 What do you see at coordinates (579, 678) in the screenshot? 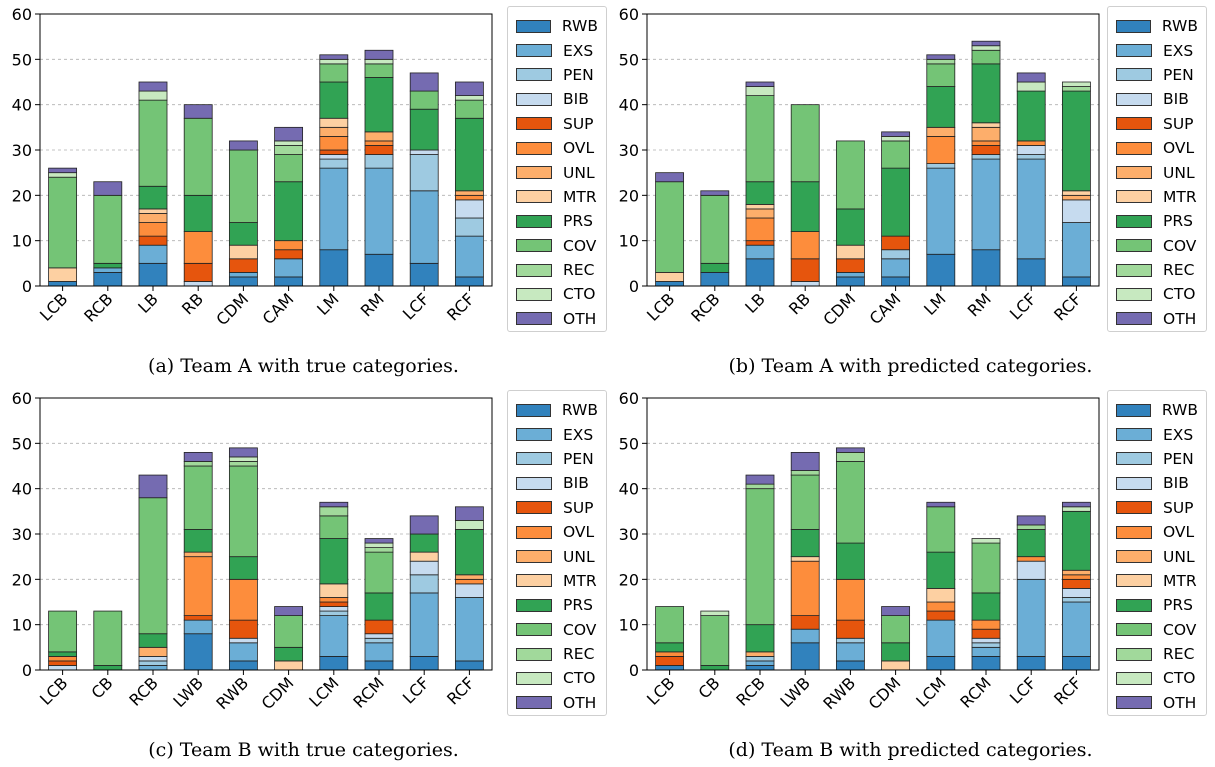
I see `legend-label: CTO` at bounding box center [579, 678].